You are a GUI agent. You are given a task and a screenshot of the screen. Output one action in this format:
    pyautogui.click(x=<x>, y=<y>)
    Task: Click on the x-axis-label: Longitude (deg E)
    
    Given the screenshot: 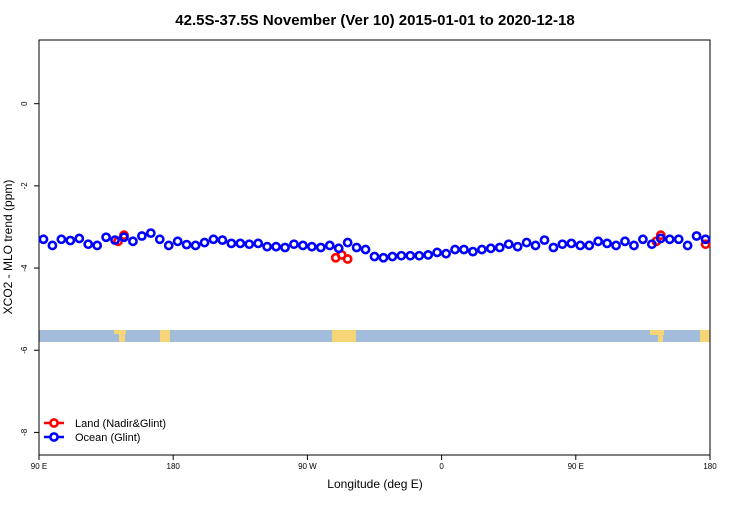 What is the action you would take?
    pyautogui.click(x=374, y=484)
    